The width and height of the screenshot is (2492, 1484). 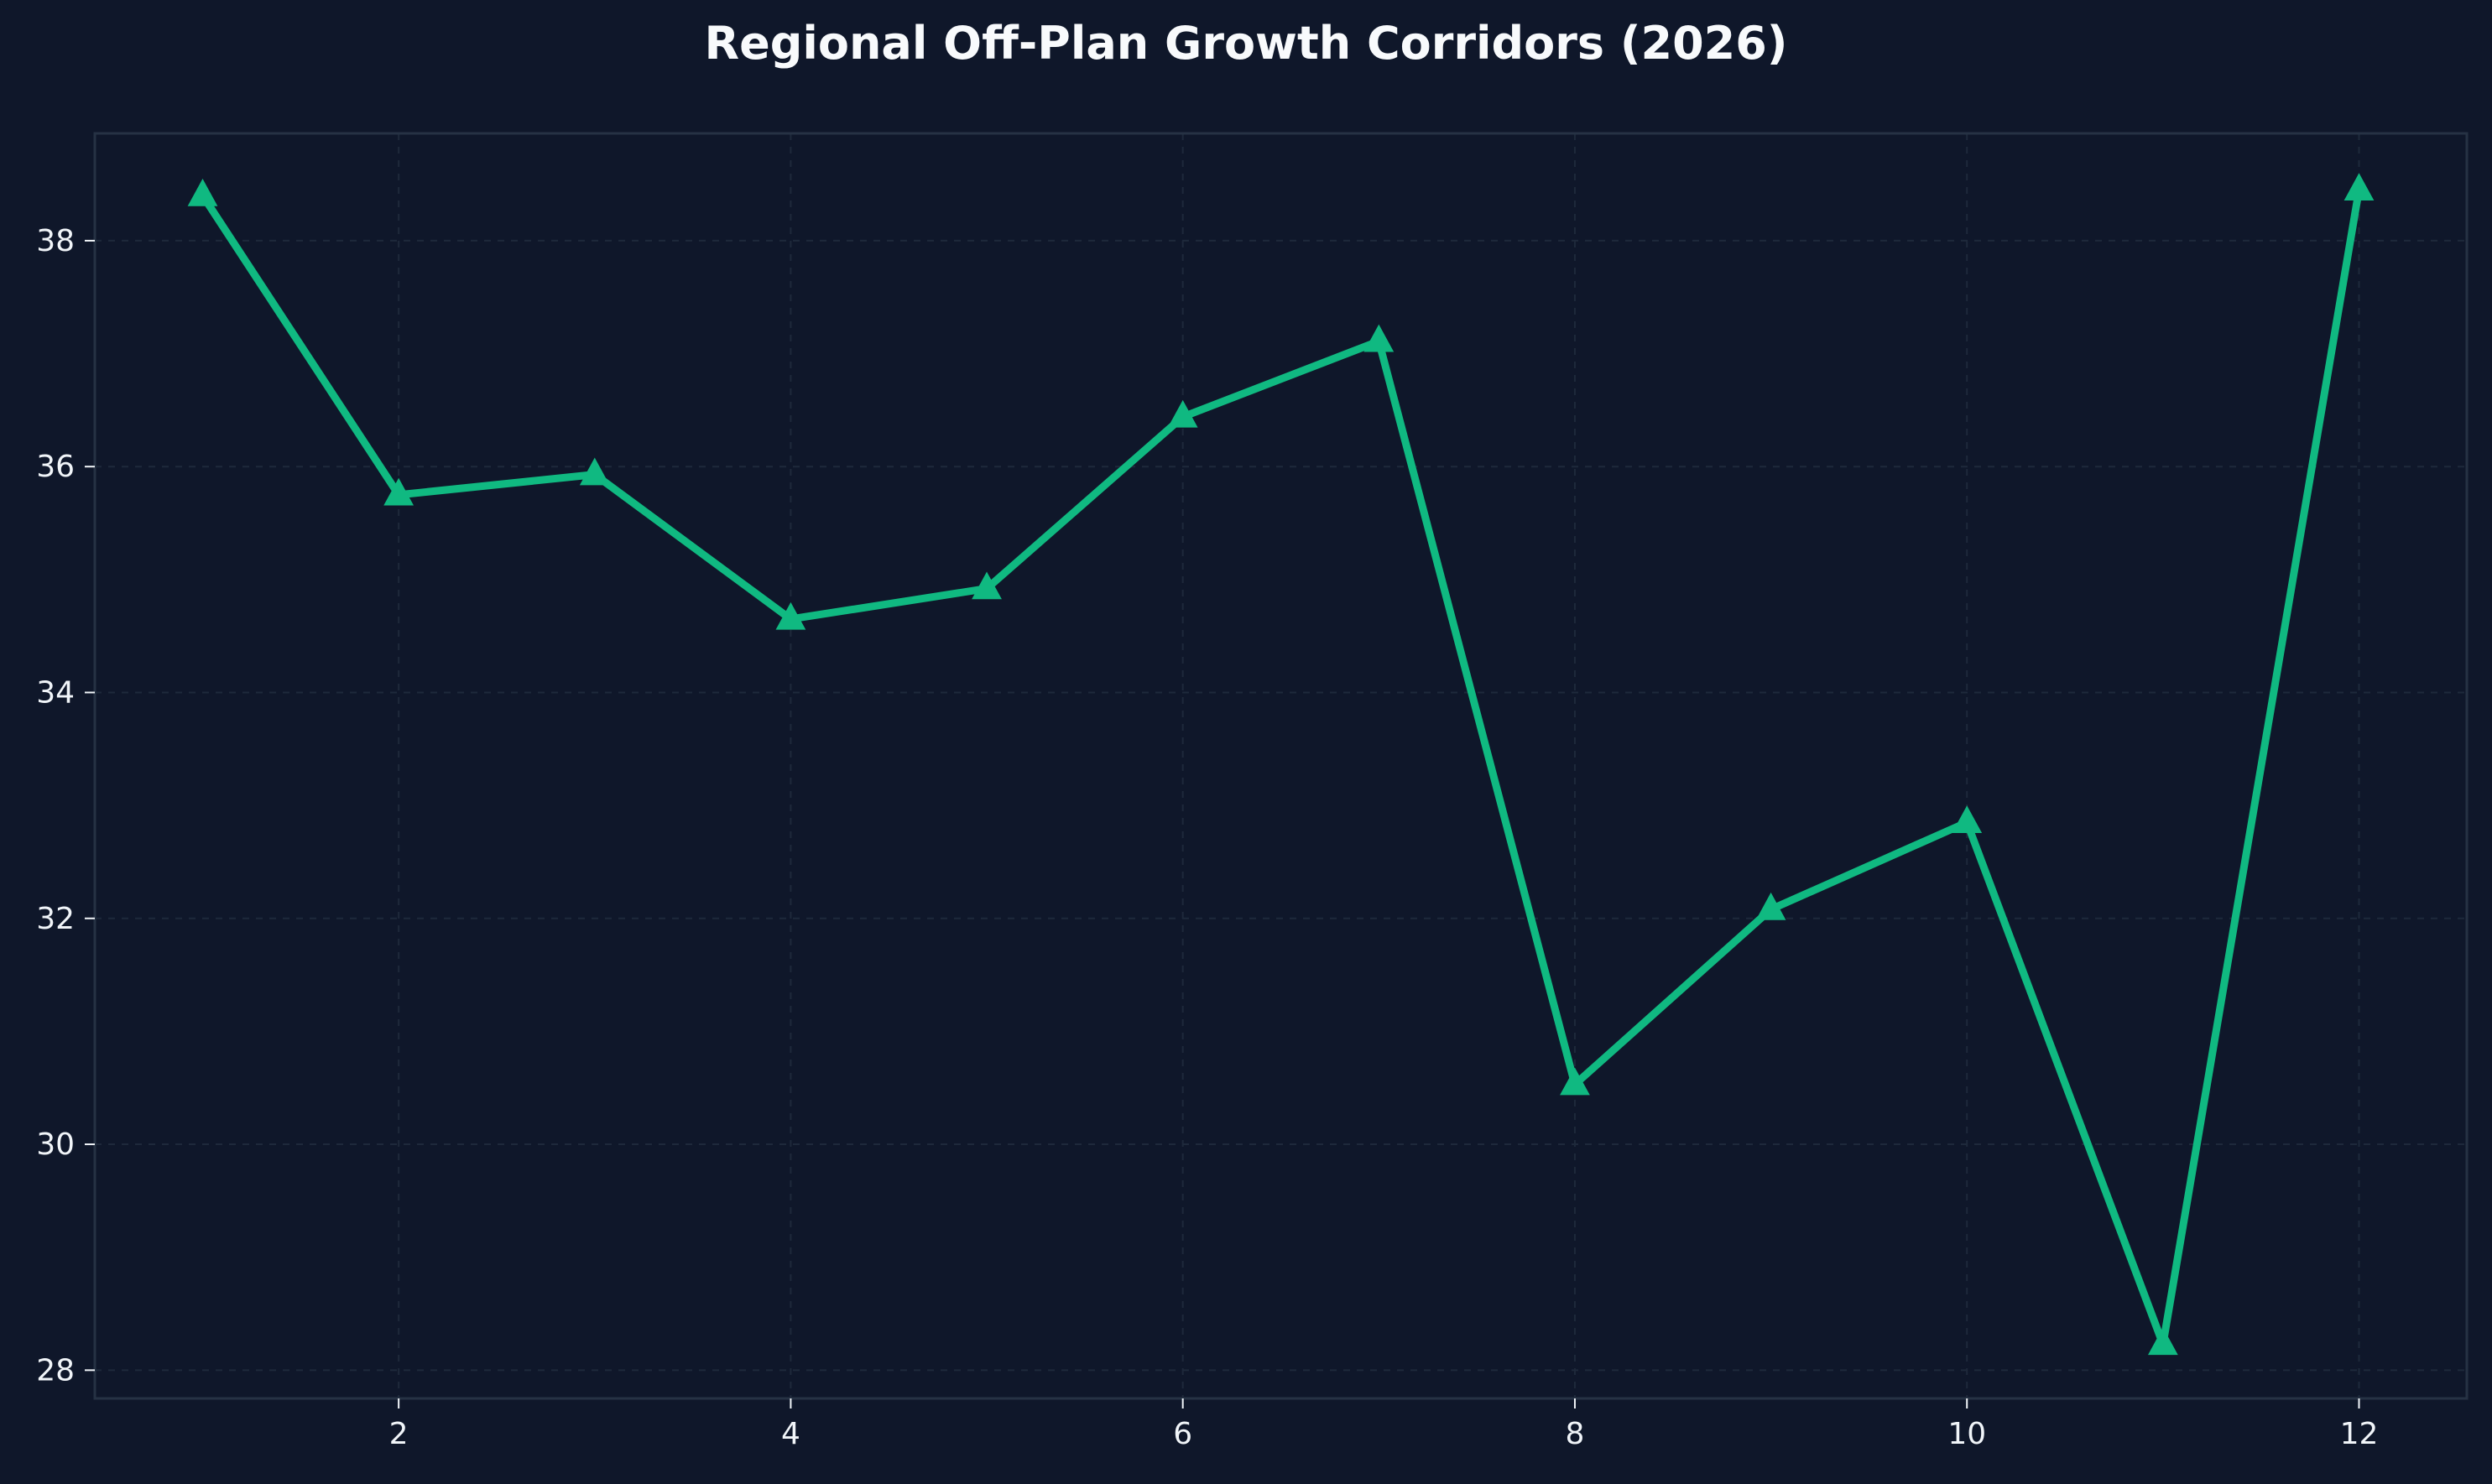 I want to click on x-tick-label: 12, so click(x=2359, y=1434).